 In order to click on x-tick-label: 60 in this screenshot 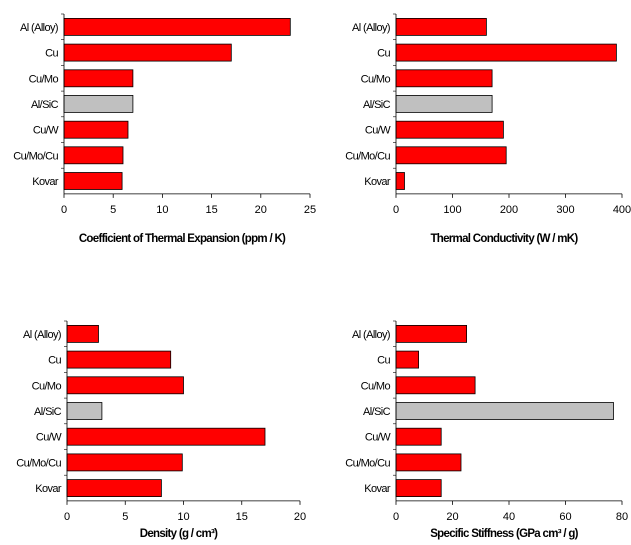, I will do `click(565, 517)`.